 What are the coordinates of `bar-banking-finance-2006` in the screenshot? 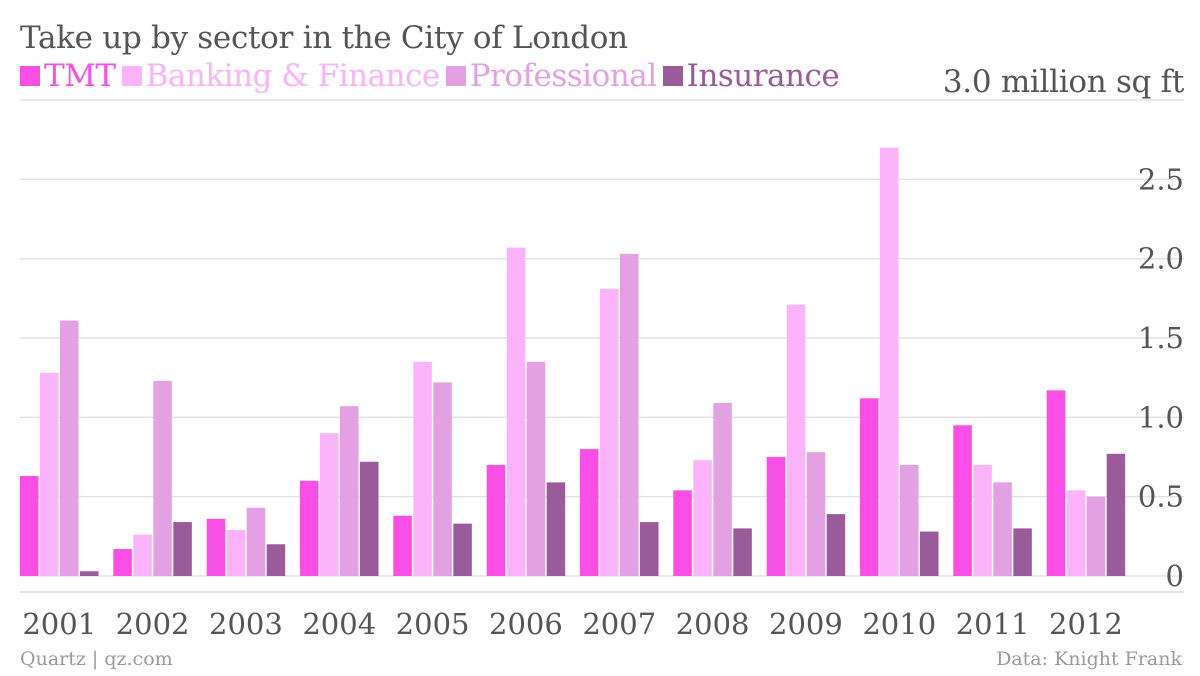 It's located at (516, 411).